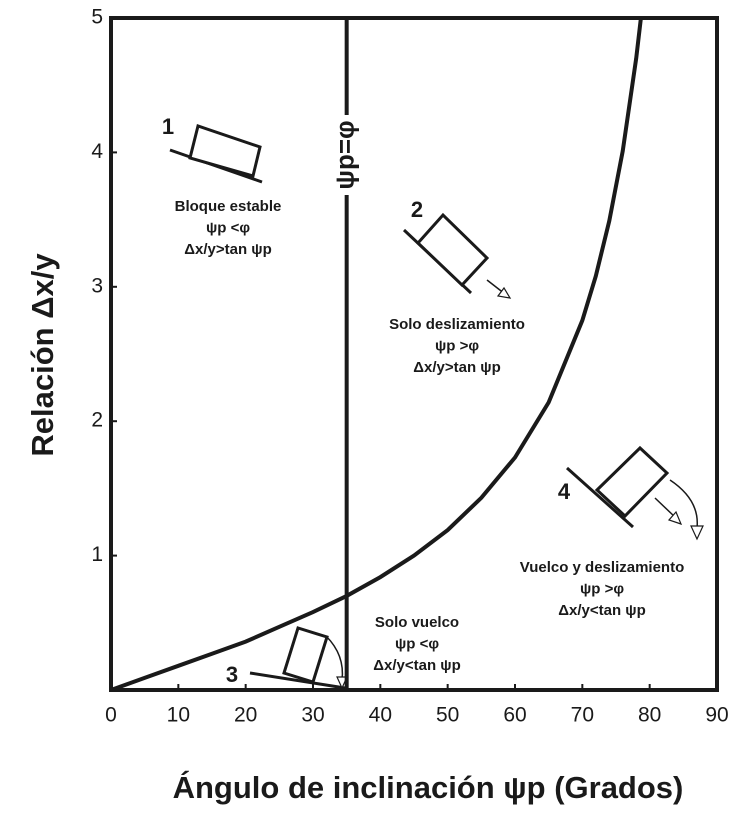 The width and height of the screenshot is (733, 816). Describe the element at coordinates (514, 715) in the screenshot. I see `x-tick-label: 60` at that location.